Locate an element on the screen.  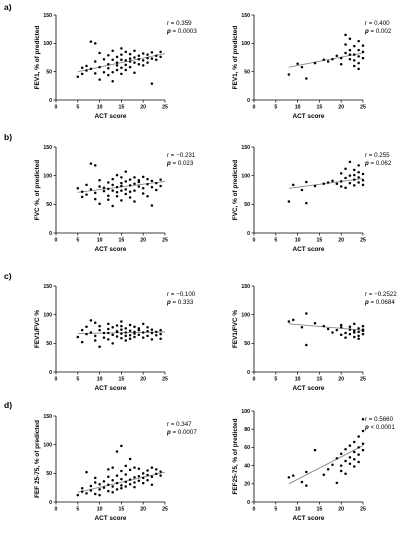
y-axis-label: FEF25-75, % of predicted is located at coordinates (235, 456).